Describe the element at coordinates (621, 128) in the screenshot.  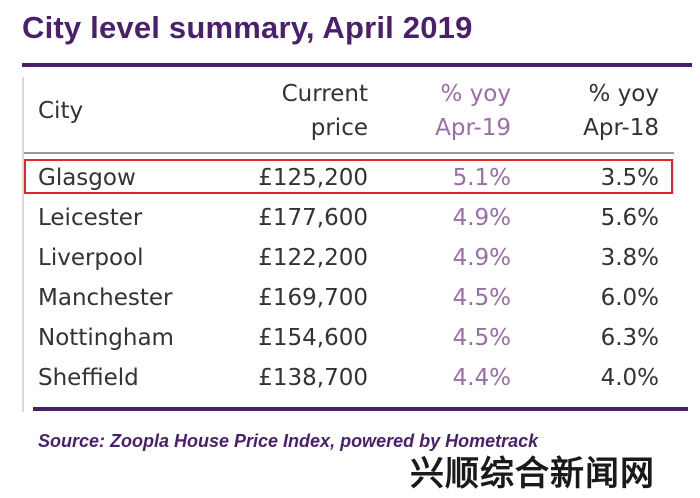
I see `header-yoy18-line2: Apr-18` at that location.